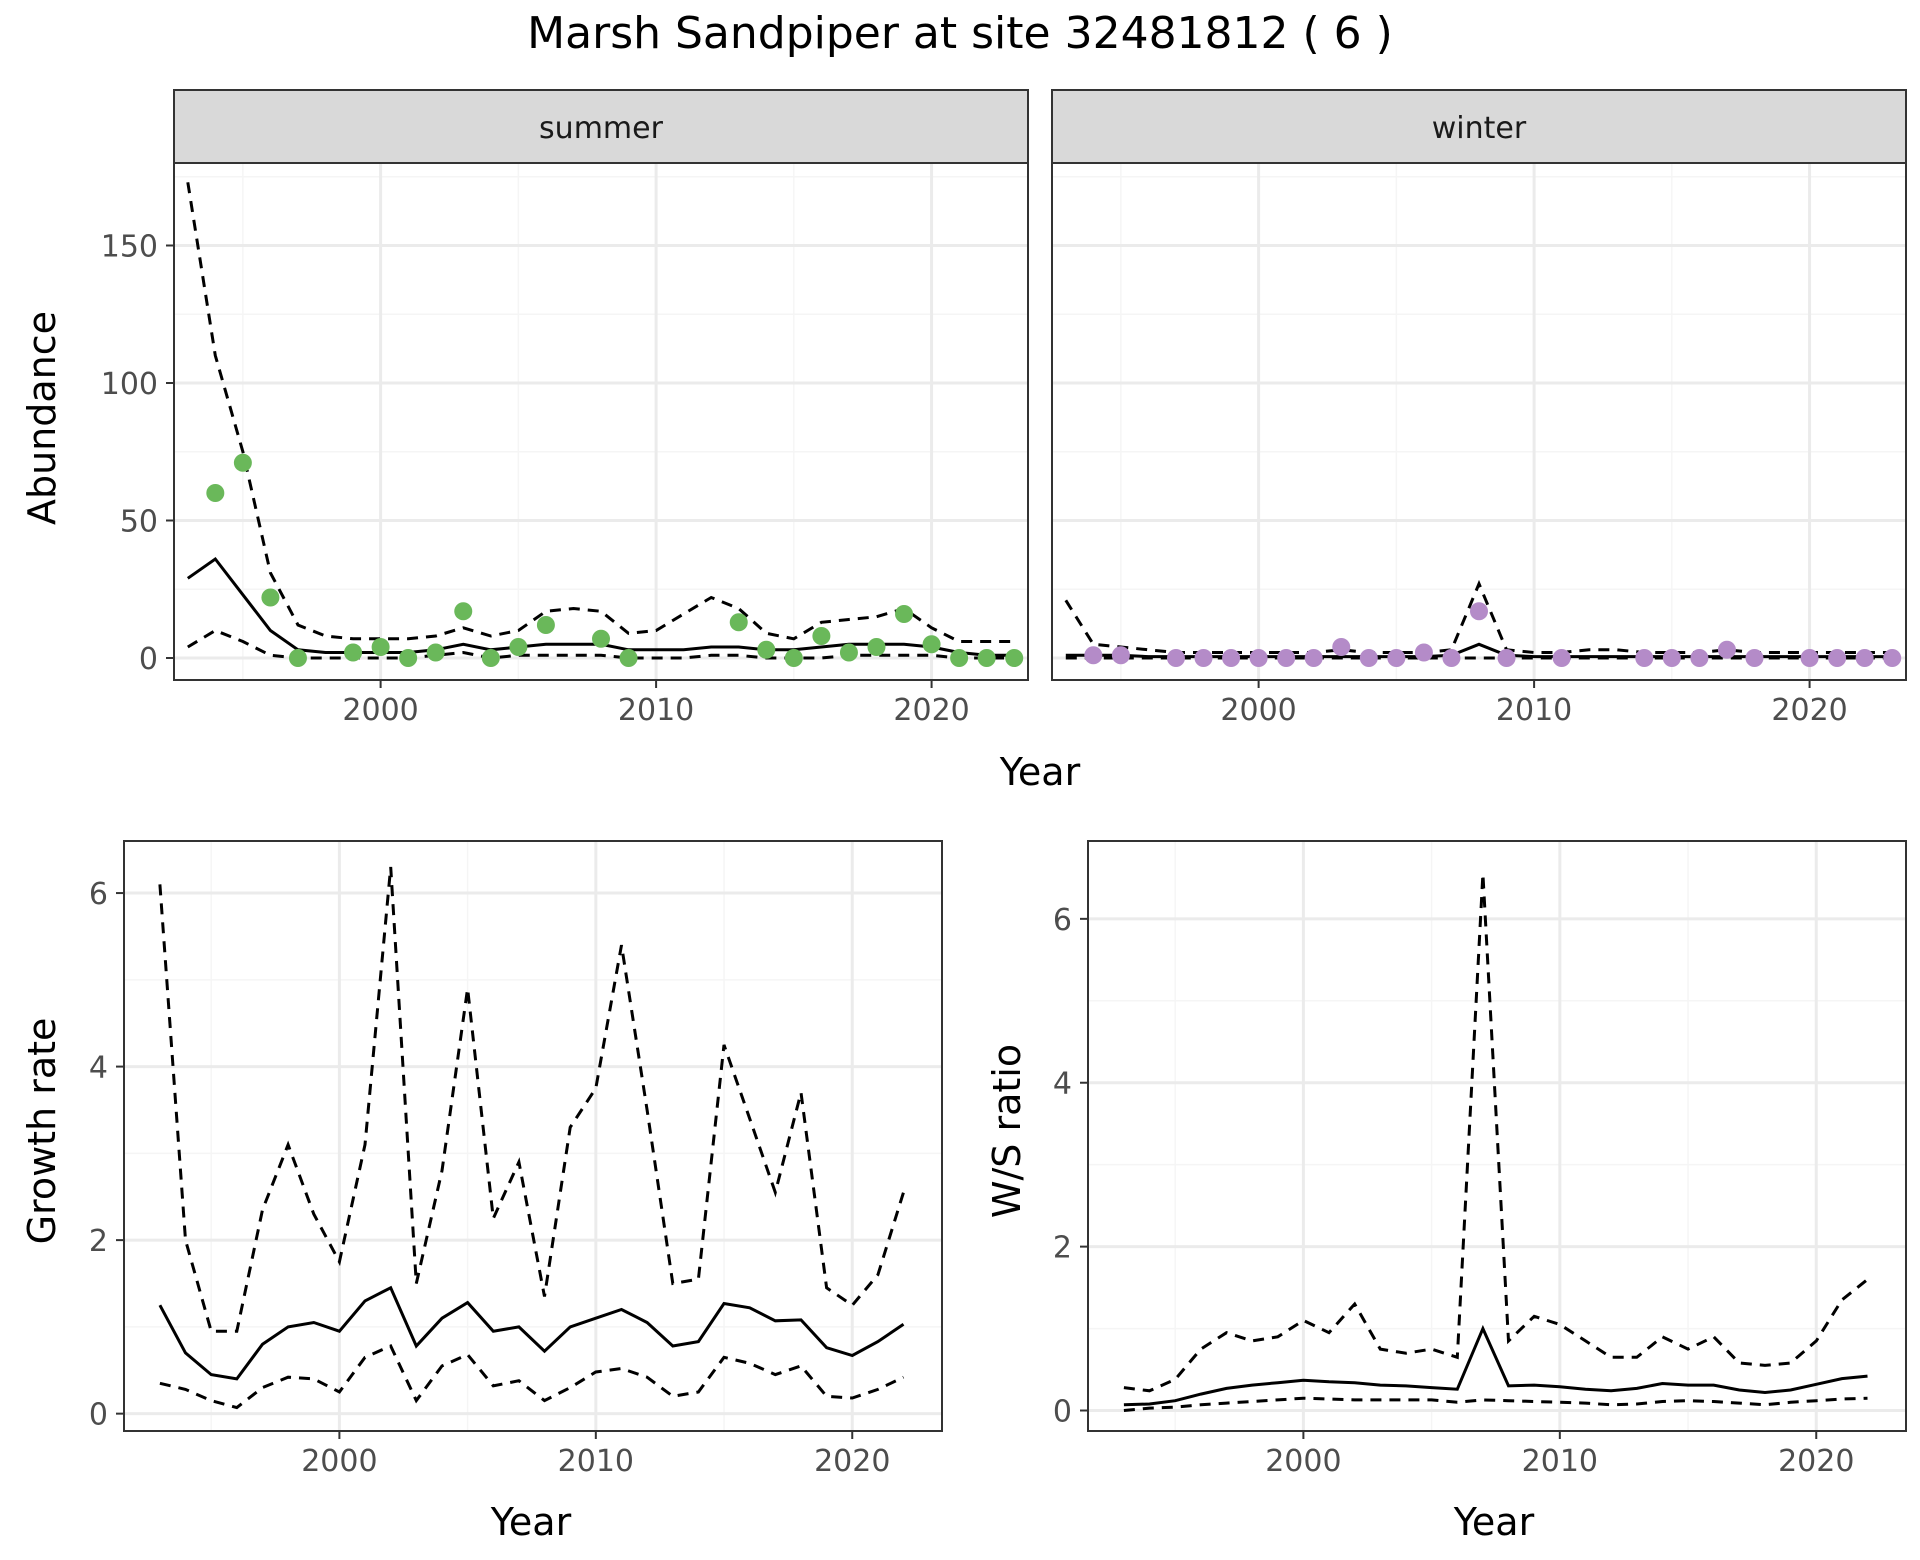 The height and width of the screenshot is (1560, 1920). What do you see at coordinates (1007, 1131) in the screenshot?
I see `ratio-y-axis-title: W/S ratio` at bounding box center [1007, 1131].